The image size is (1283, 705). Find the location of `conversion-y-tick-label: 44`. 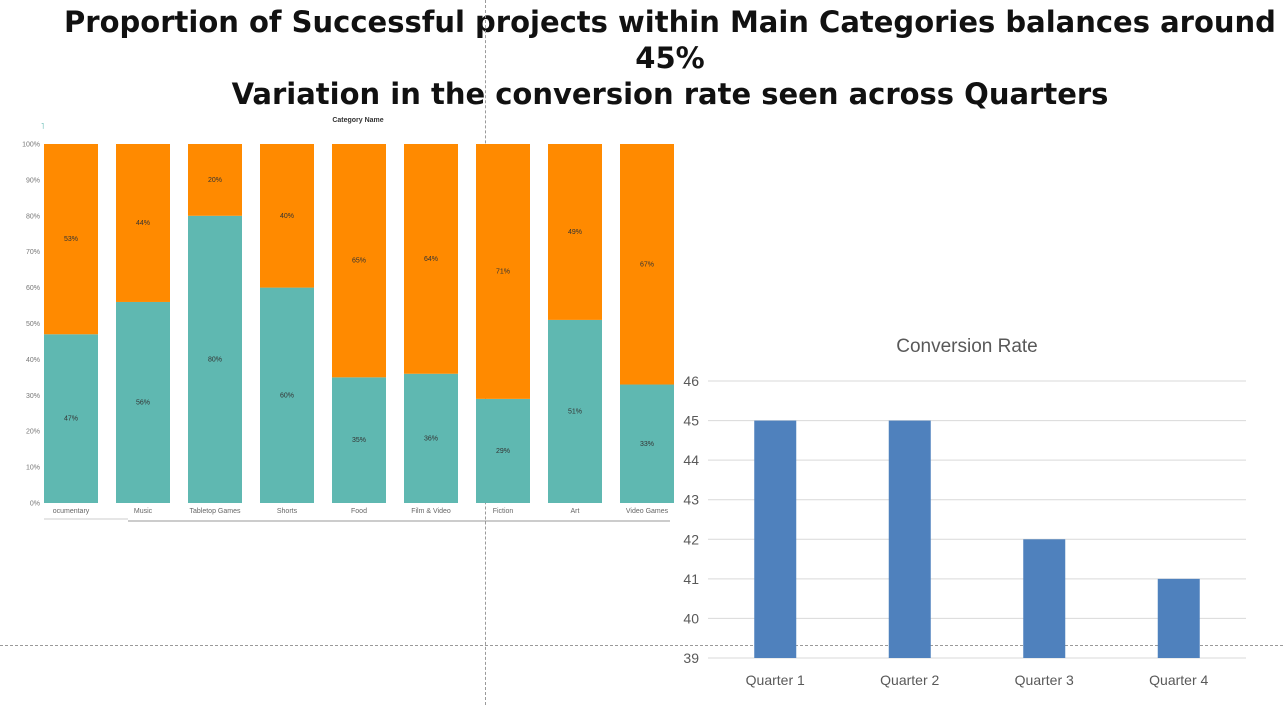

conversion-y-tick-label: 44 is located at coordinates (691, 460).